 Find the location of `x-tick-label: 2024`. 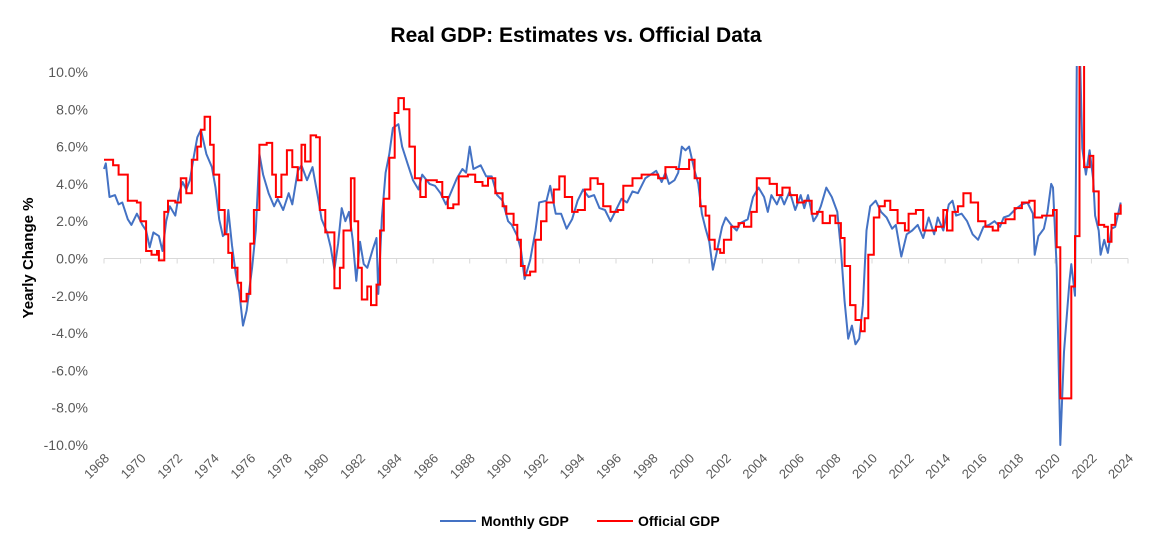

x-tick-label: 2024 is located at coordinates (1120, 466).